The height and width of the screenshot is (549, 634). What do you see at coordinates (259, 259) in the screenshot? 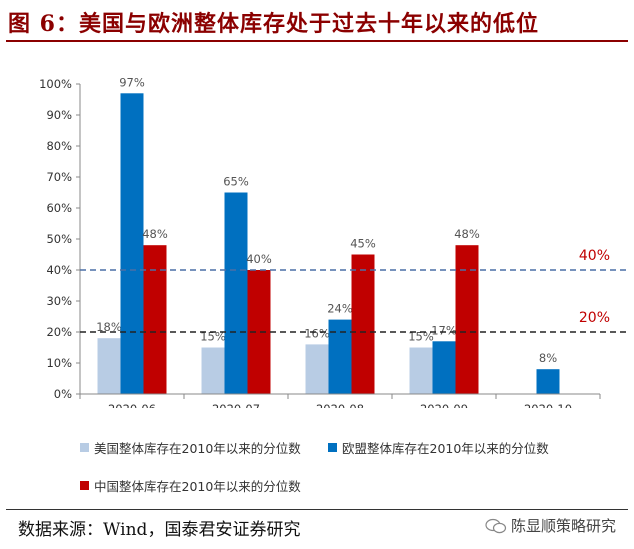
I see `data-label: 40%` at bounding box center [259, 259].